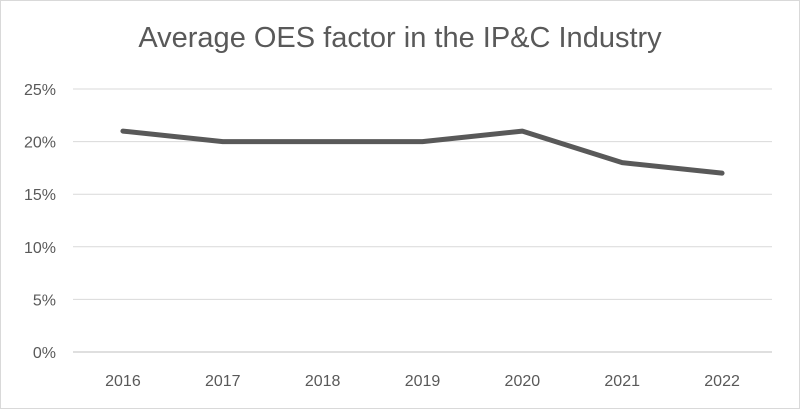 The height and width of the screenshot is (409, 800). What do you see at coordinates (123, 381) in the screenshot?
I see `x-tick-label: 2016` at bounding box center [123, 381].